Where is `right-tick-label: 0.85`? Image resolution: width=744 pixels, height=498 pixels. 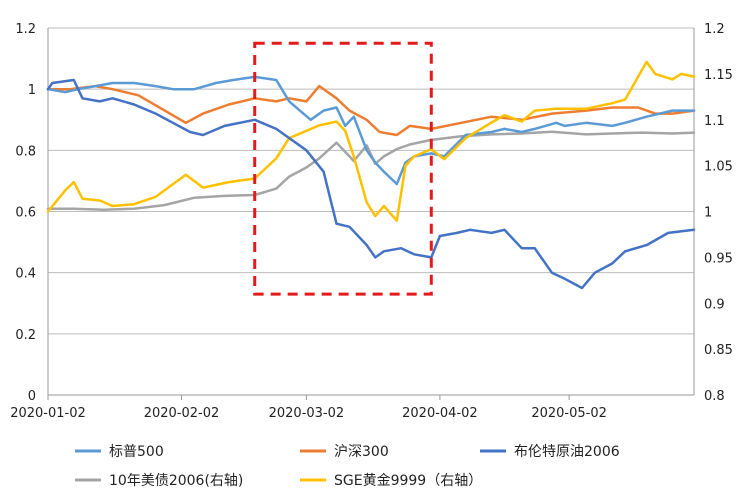 right-tick-label: 0.85 is located at coordinates (718, 350).